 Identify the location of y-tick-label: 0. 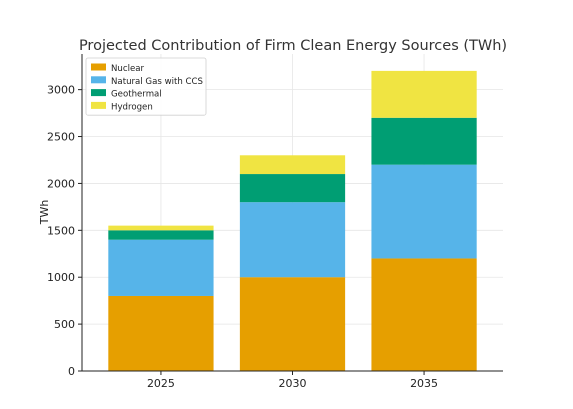
(71, 371).